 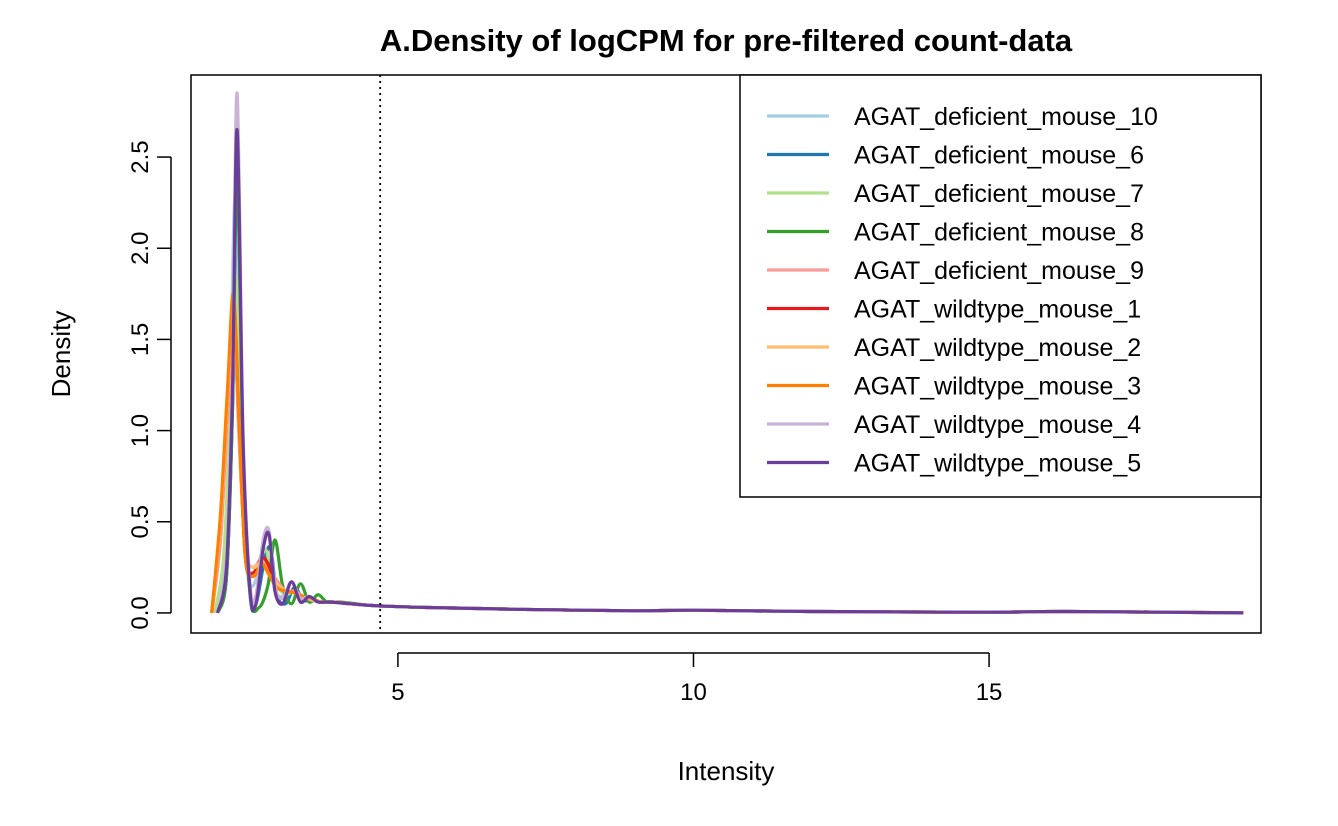 I want to click on x-tick-label: 5, so click(x=397, y=692).